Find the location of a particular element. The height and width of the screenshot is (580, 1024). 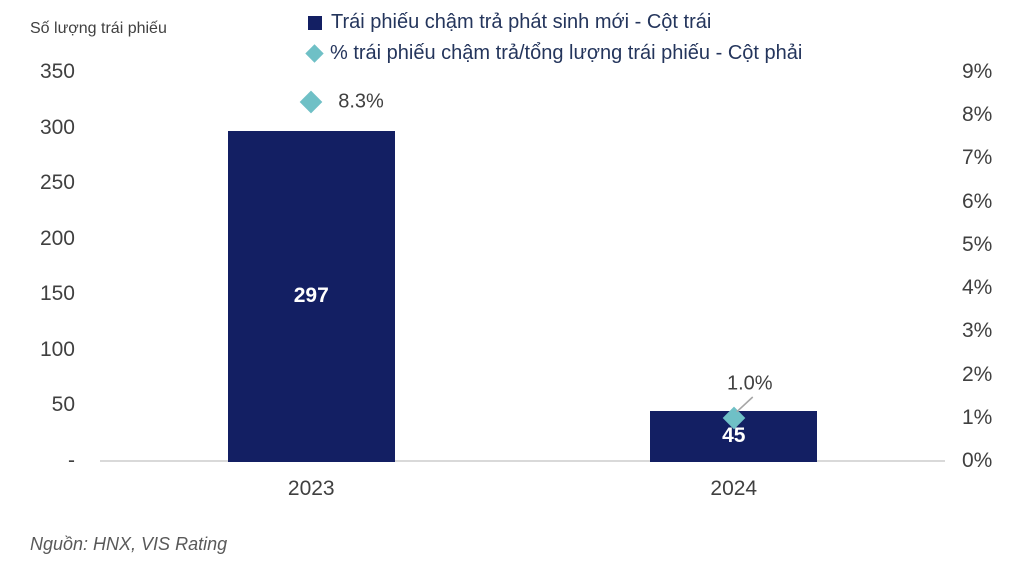

right-axis-tick: 0% is located at coordinates (977, 460).